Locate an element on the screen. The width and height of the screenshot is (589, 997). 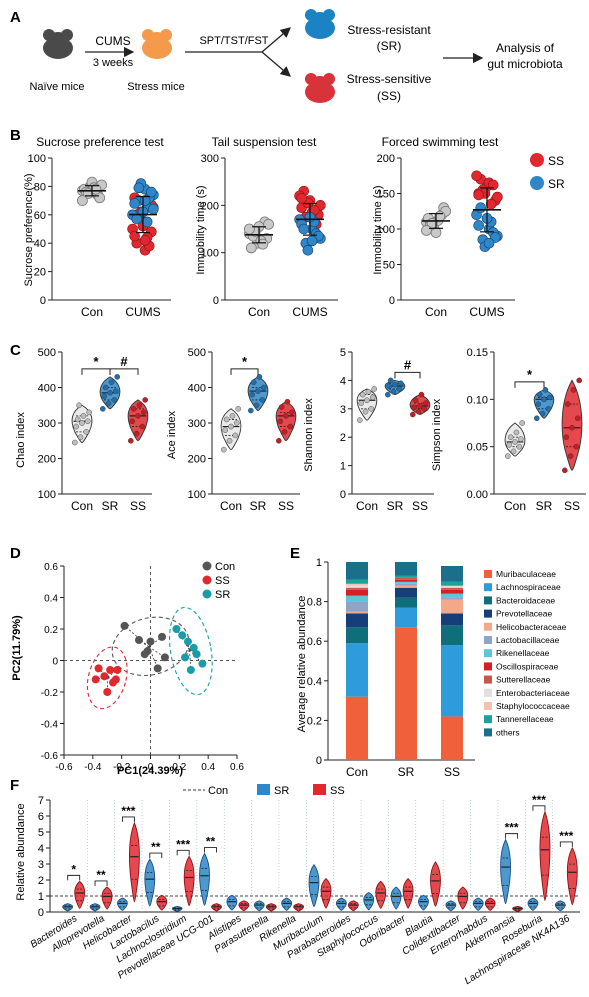
d-legend-marker is located at coordinates (207, 594).